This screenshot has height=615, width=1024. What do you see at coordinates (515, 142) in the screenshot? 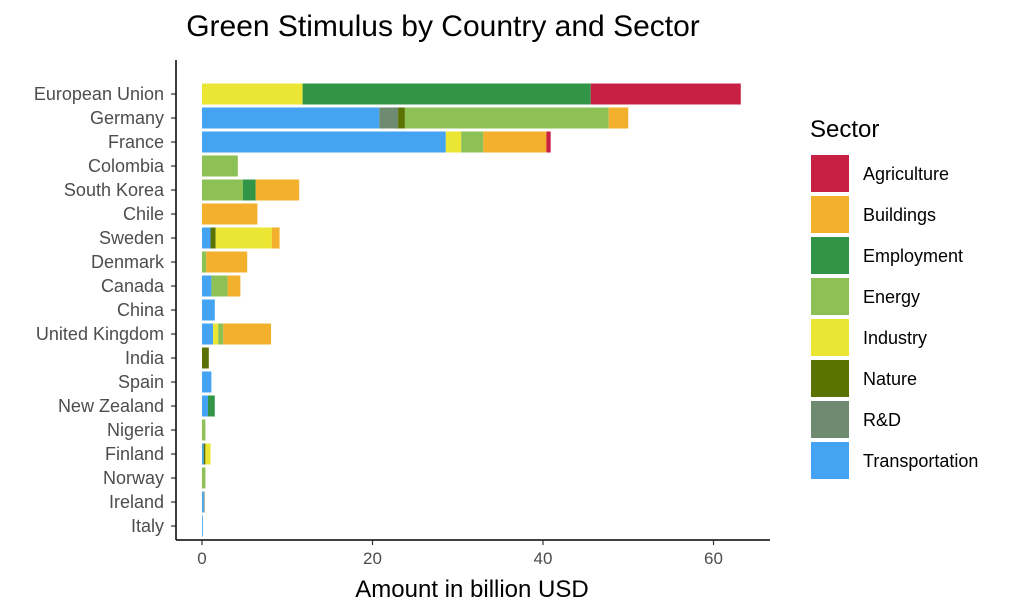
I see `bar-france-buildings` at bounding box center [515, 142].